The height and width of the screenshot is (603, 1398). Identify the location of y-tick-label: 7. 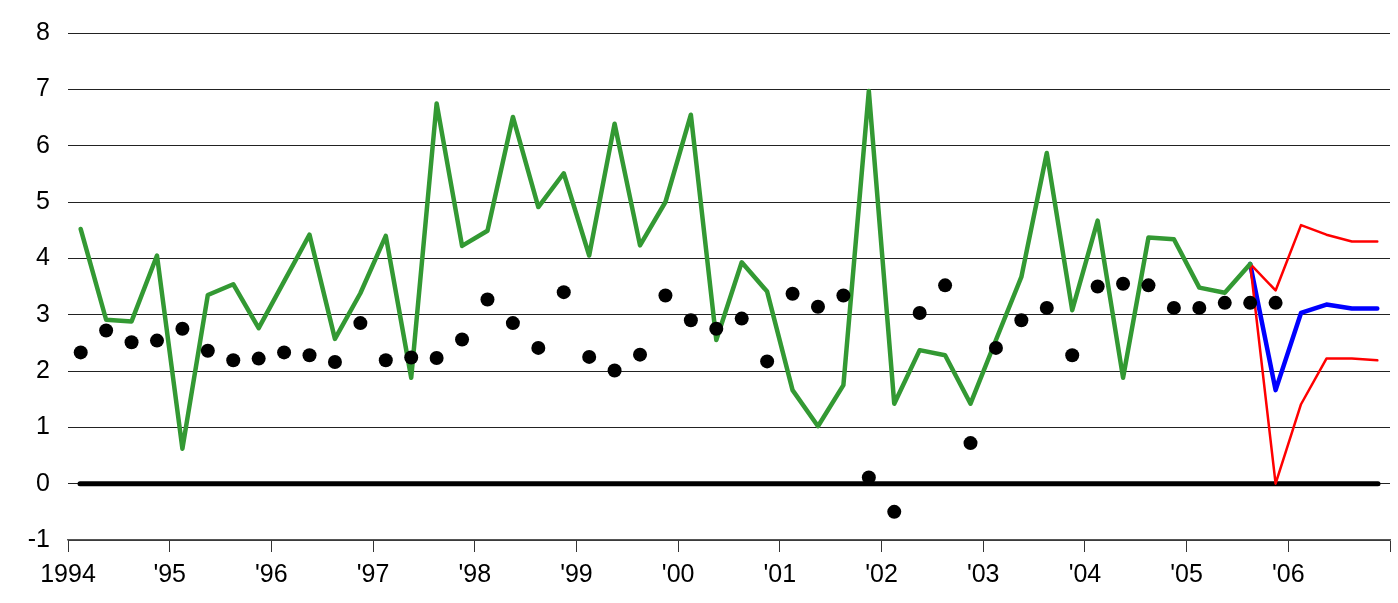
(43, 87).